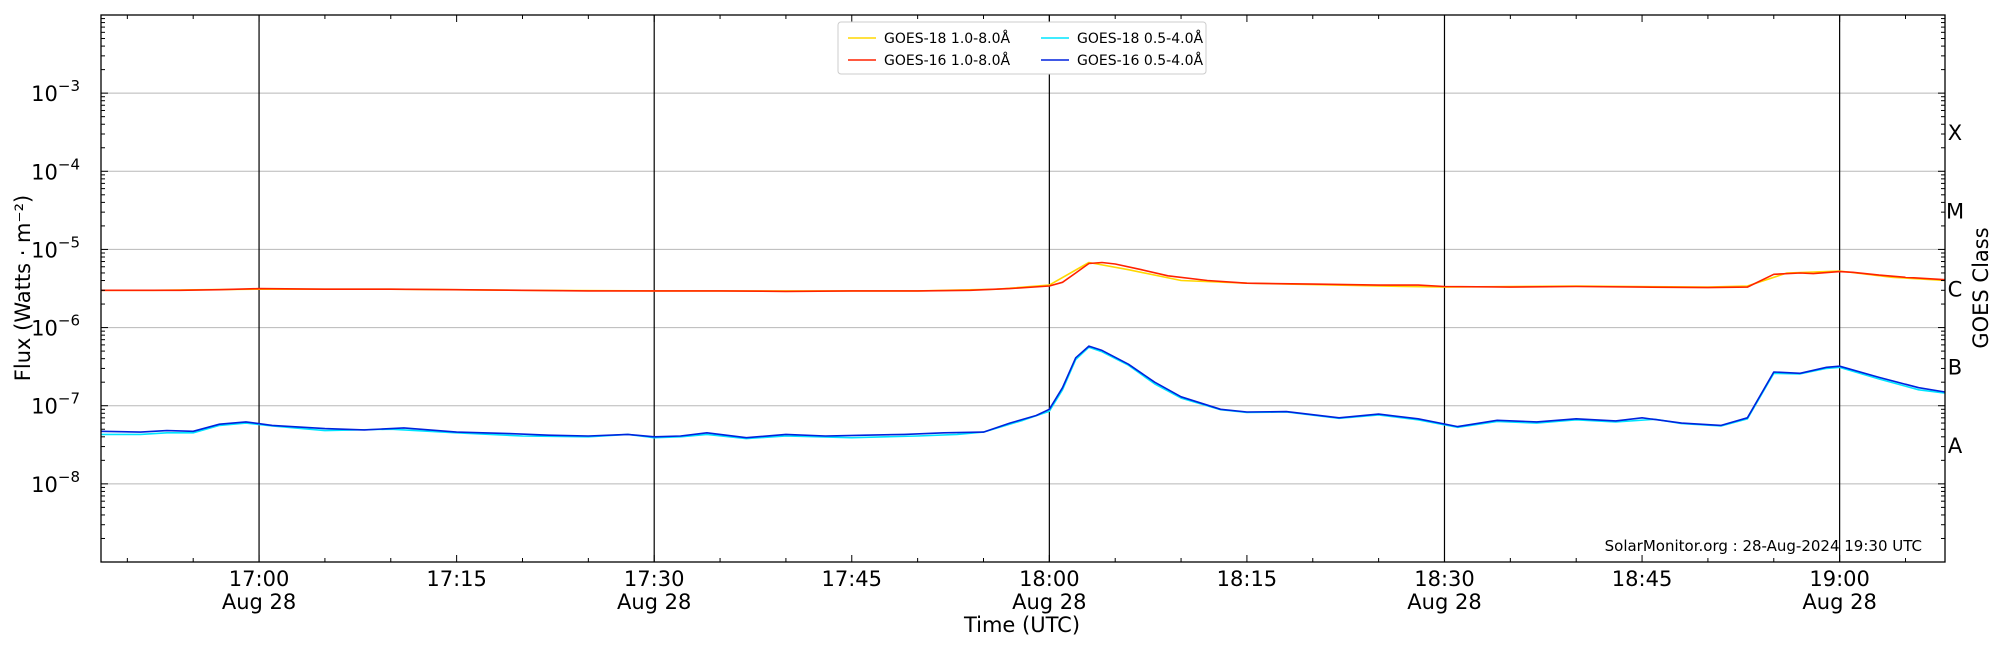 This screenshot has width=2000, height=650. Describe the element at coordinates (55, 287) in the screenshot. I see `y-tick-labels: 10⁻⁸ 10⁻⁷ 10⁻⁶ 10⁻⁵ 10⁻⁴ 10⁻³` at that location.